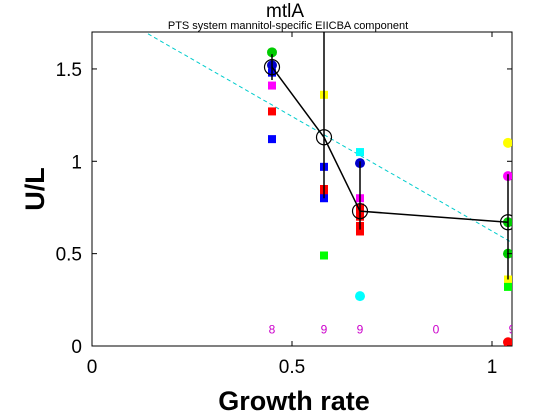 The image size is (560, 420). What do you see at coordinates (272, 329) in the screenshot?
I see `count-label: 8` at bounding box center [272, 329].